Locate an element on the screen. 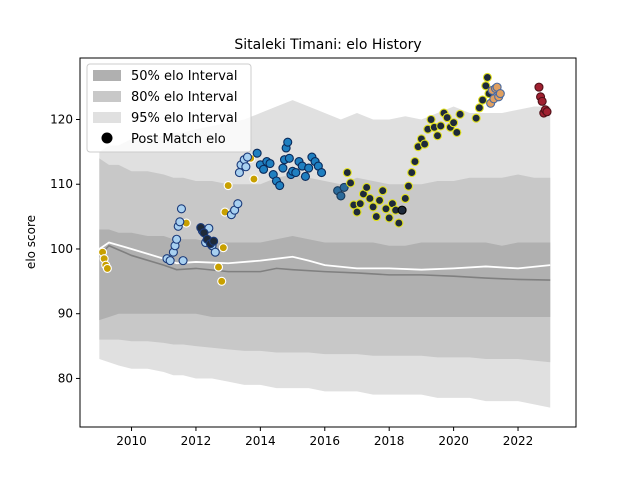 The width and height of the screenshot is (640, 480). x-tick-label: 2022 is located at coordinates (518, 441).